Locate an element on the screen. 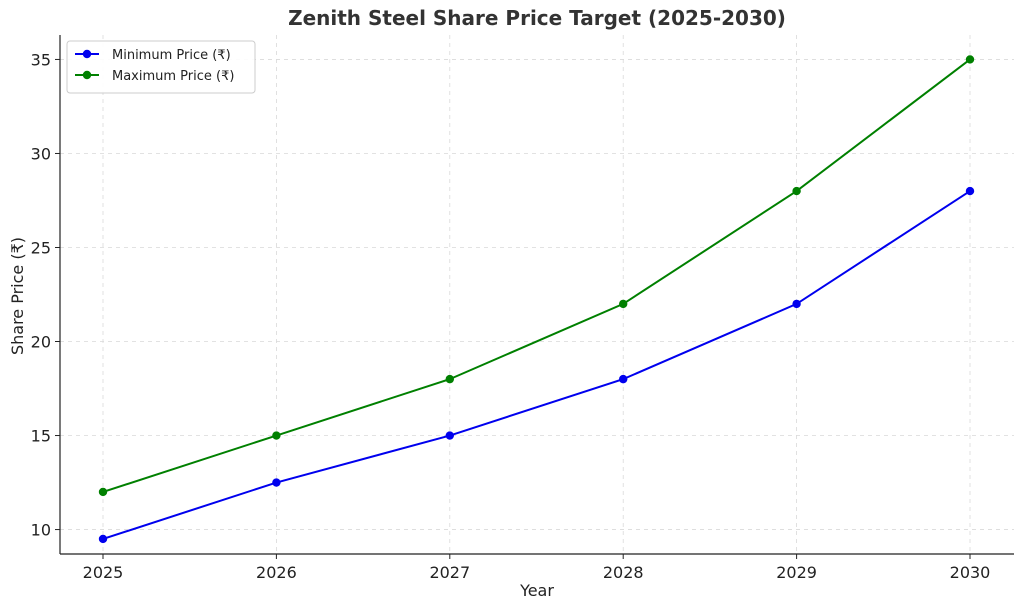  y-tick-label: 20 is located at coordinates (41, 342).